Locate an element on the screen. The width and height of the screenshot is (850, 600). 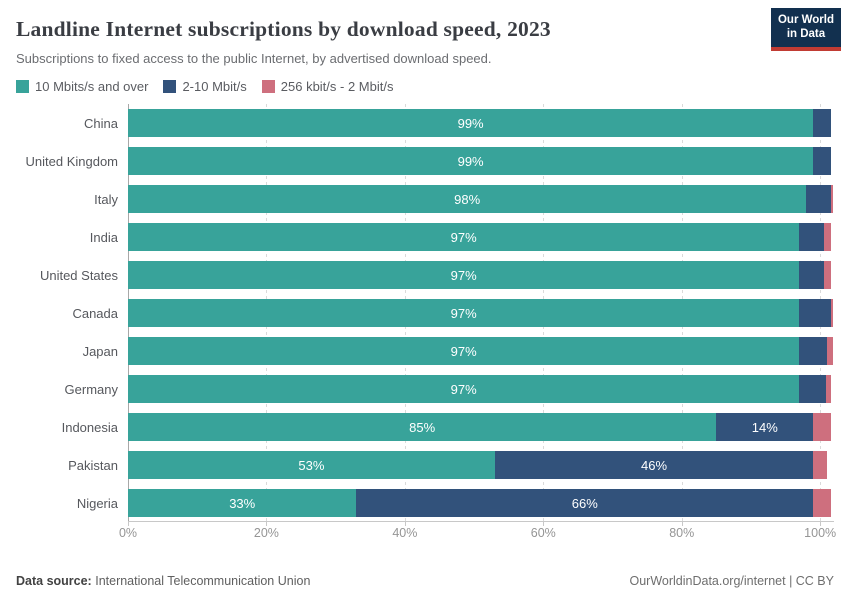
country-label-indonesia: Indonesia is located at coordinates (89, 427).